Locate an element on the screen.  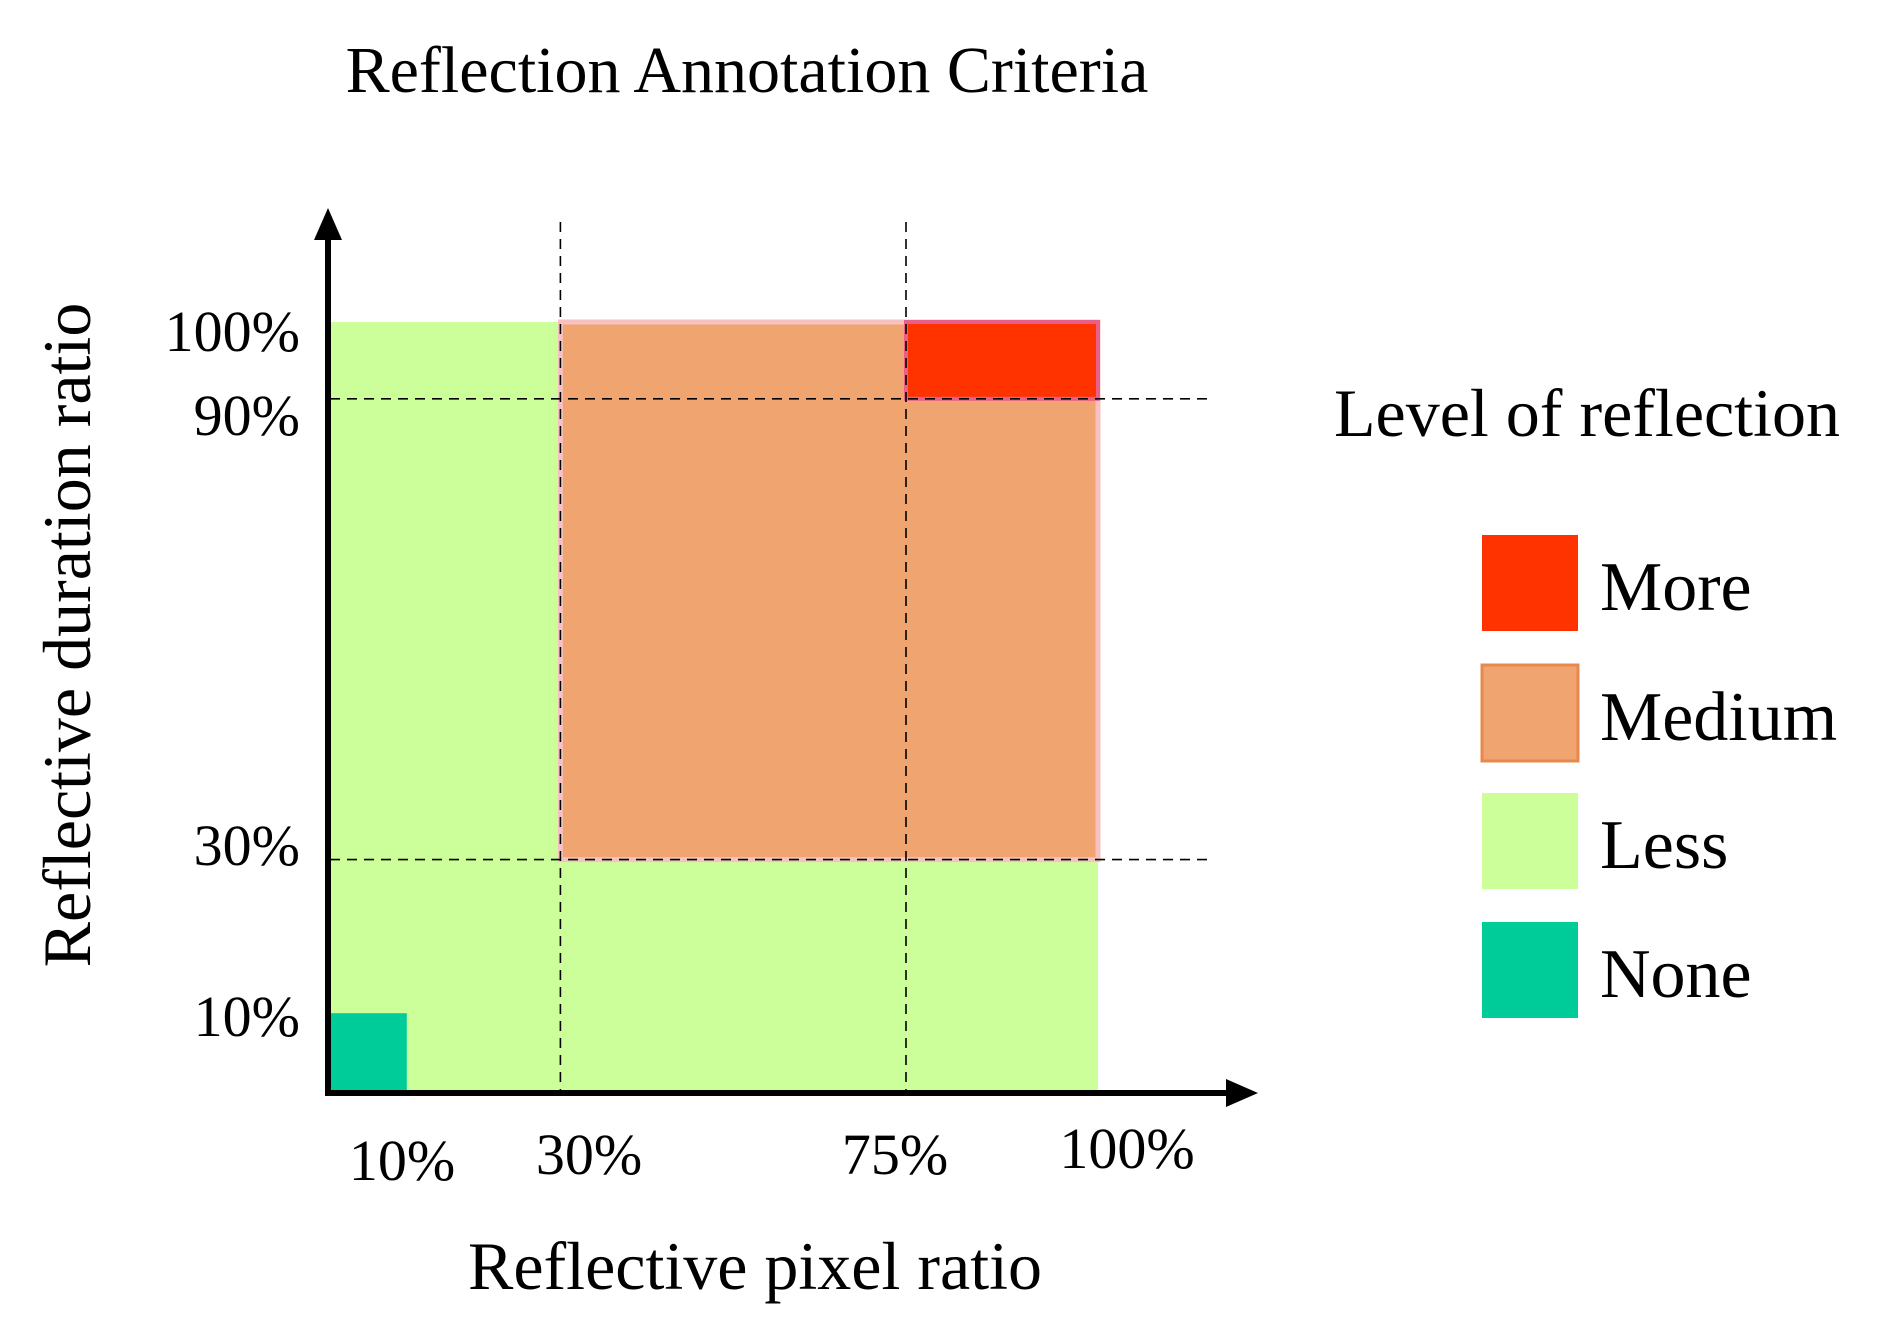
x-tick-labels: 10% 30% 75% 100% is located at coordinates (772, 1154).